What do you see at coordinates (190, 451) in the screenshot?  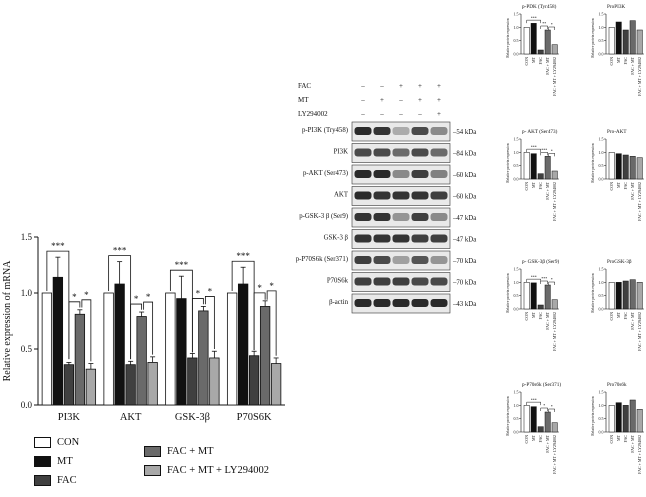 I see `legend-label: FAC + MT` at bounding box center [190, 451].